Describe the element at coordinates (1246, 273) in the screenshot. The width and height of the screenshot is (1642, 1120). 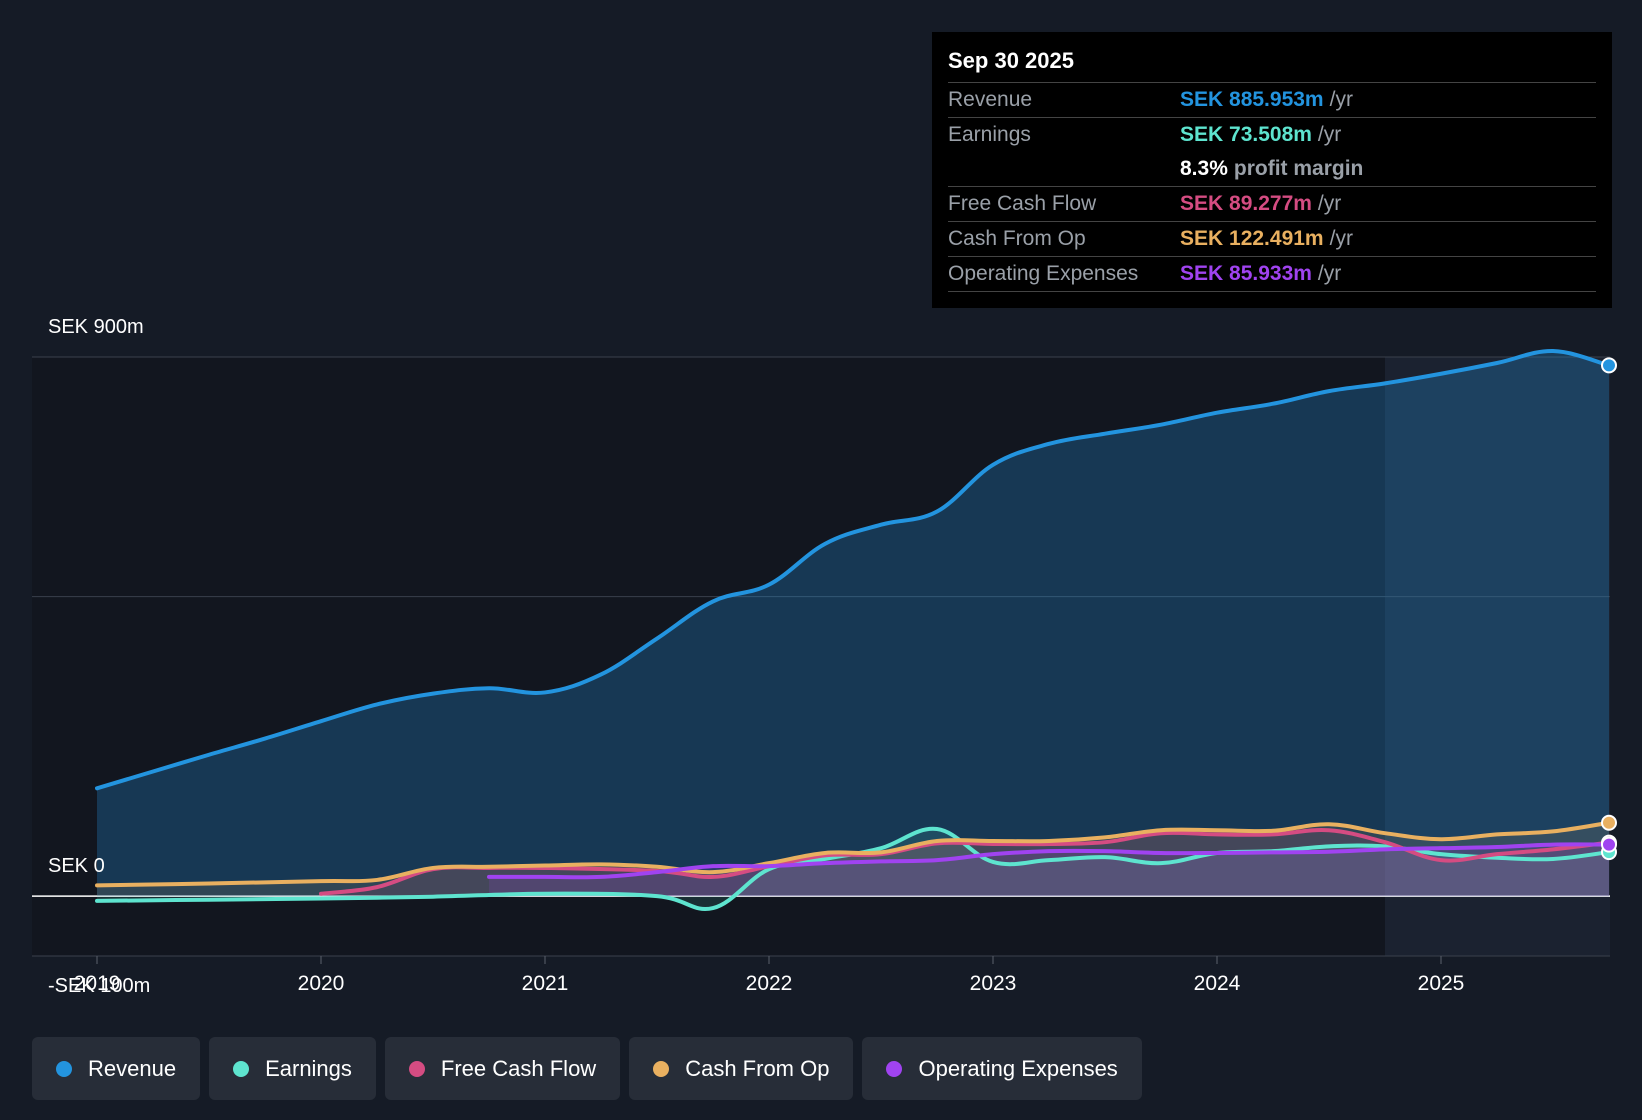
I see `tooltip-value: SEK 85.933m` at that location.